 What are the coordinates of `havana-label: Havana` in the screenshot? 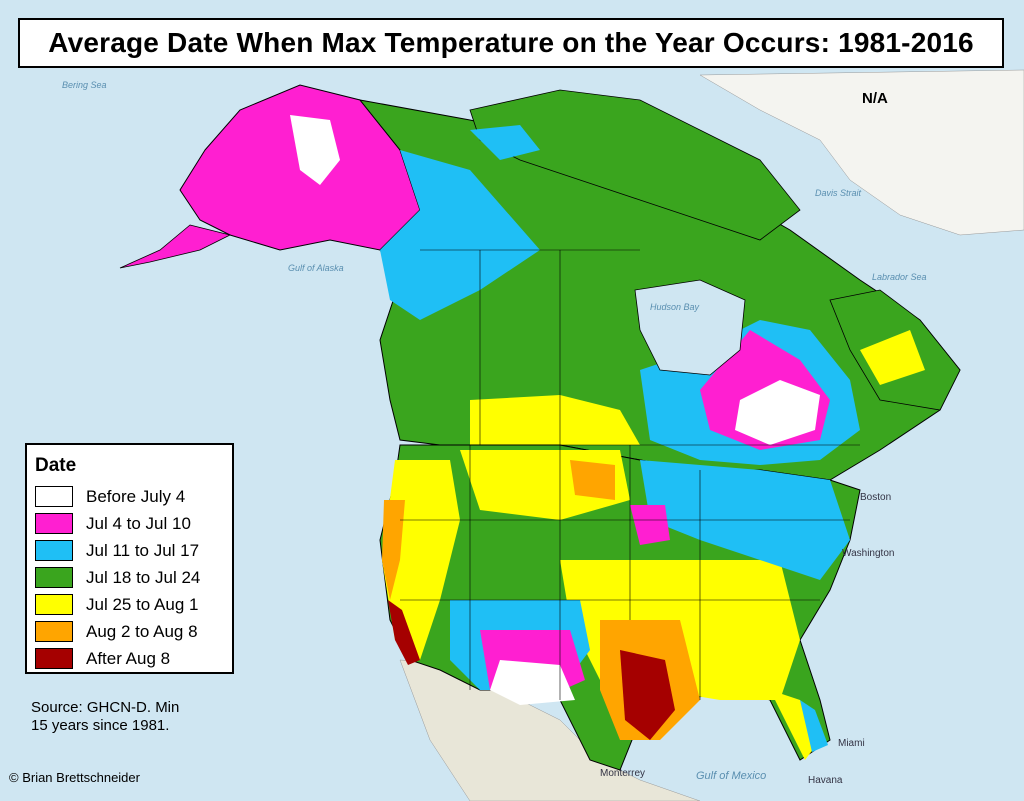 It's located at (825, 780).